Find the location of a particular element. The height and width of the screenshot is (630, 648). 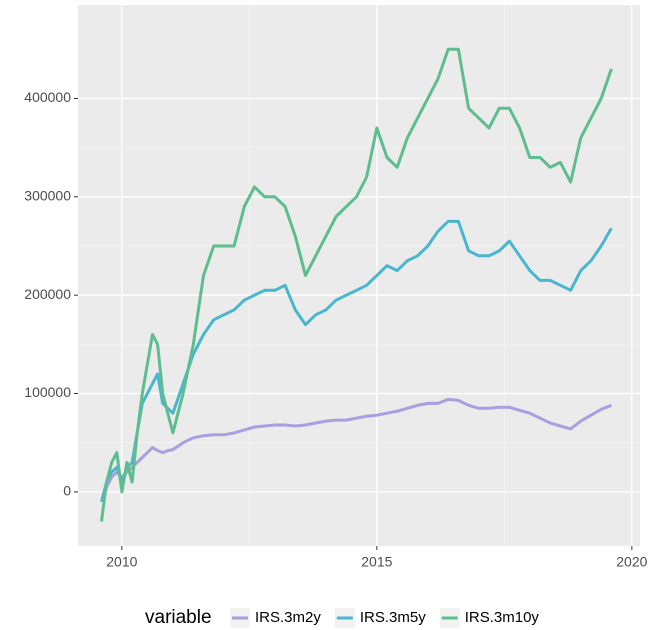

y-tick-label: 400000 is located at coordinates (47, 97).